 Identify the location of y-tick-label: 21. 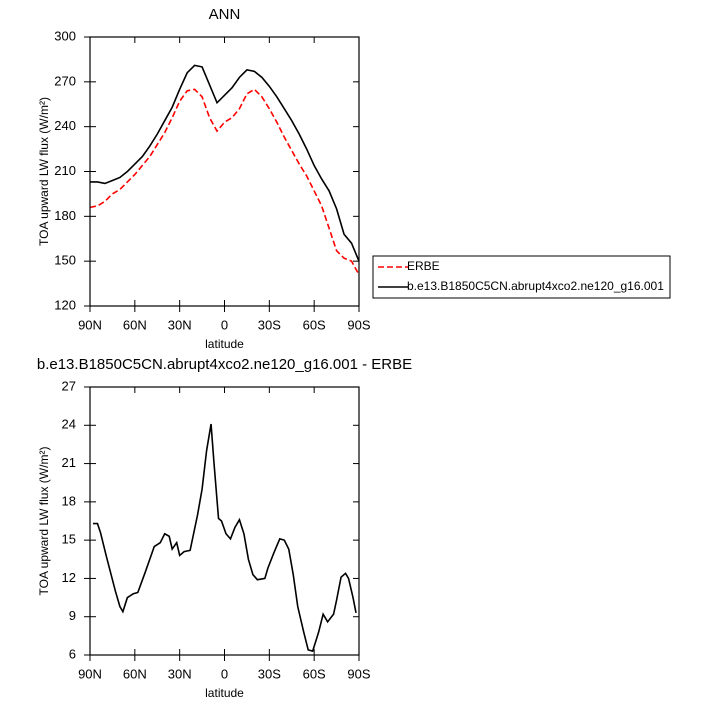
(69, 462).